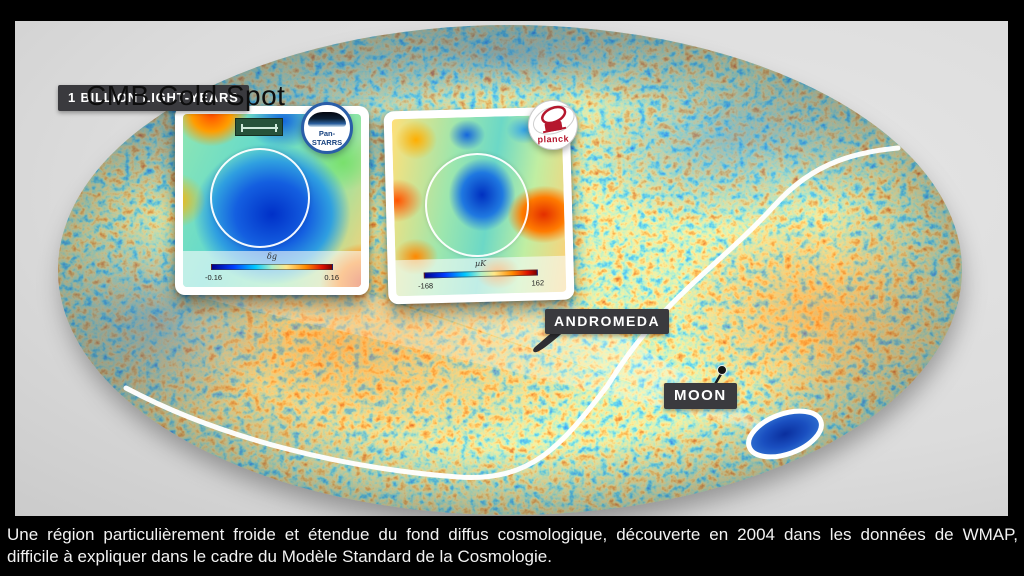 This screenshot has width=1024, height=576. I want to click on planck-colorbar-strip: µK -168 162, so click(481, 276).